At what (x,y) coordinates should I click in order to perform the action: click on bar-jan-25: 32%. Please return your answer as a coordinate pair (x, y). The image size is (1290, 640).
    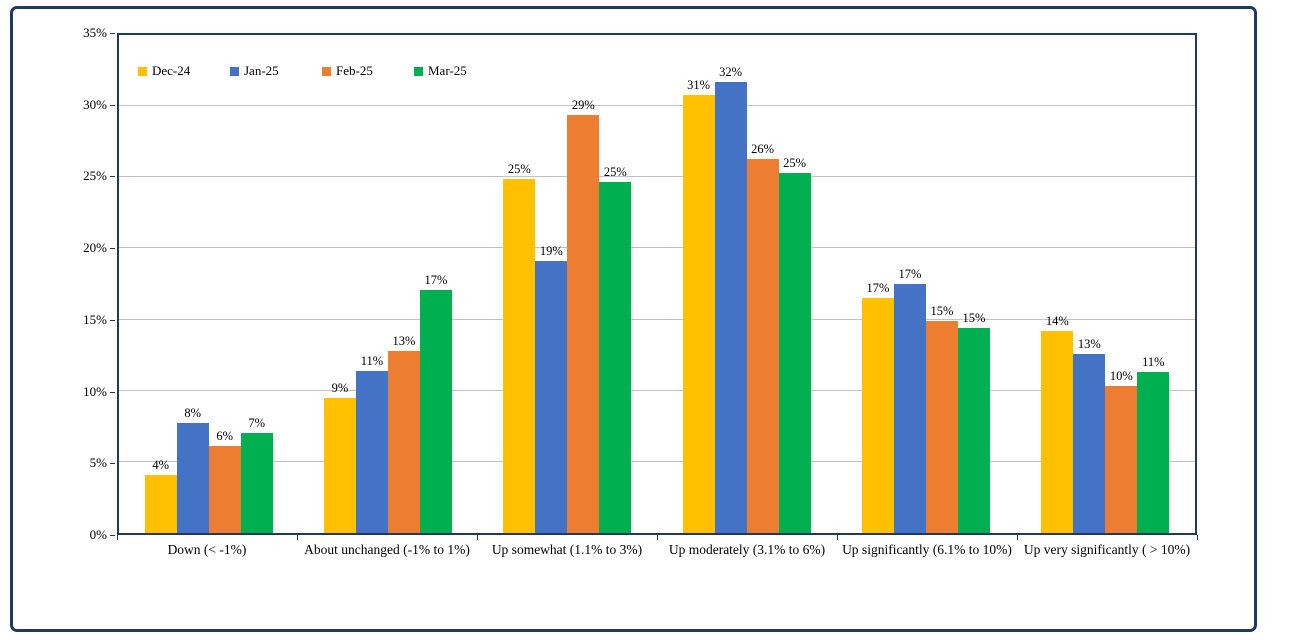
    Looking at the image, I should click on (730, 299).